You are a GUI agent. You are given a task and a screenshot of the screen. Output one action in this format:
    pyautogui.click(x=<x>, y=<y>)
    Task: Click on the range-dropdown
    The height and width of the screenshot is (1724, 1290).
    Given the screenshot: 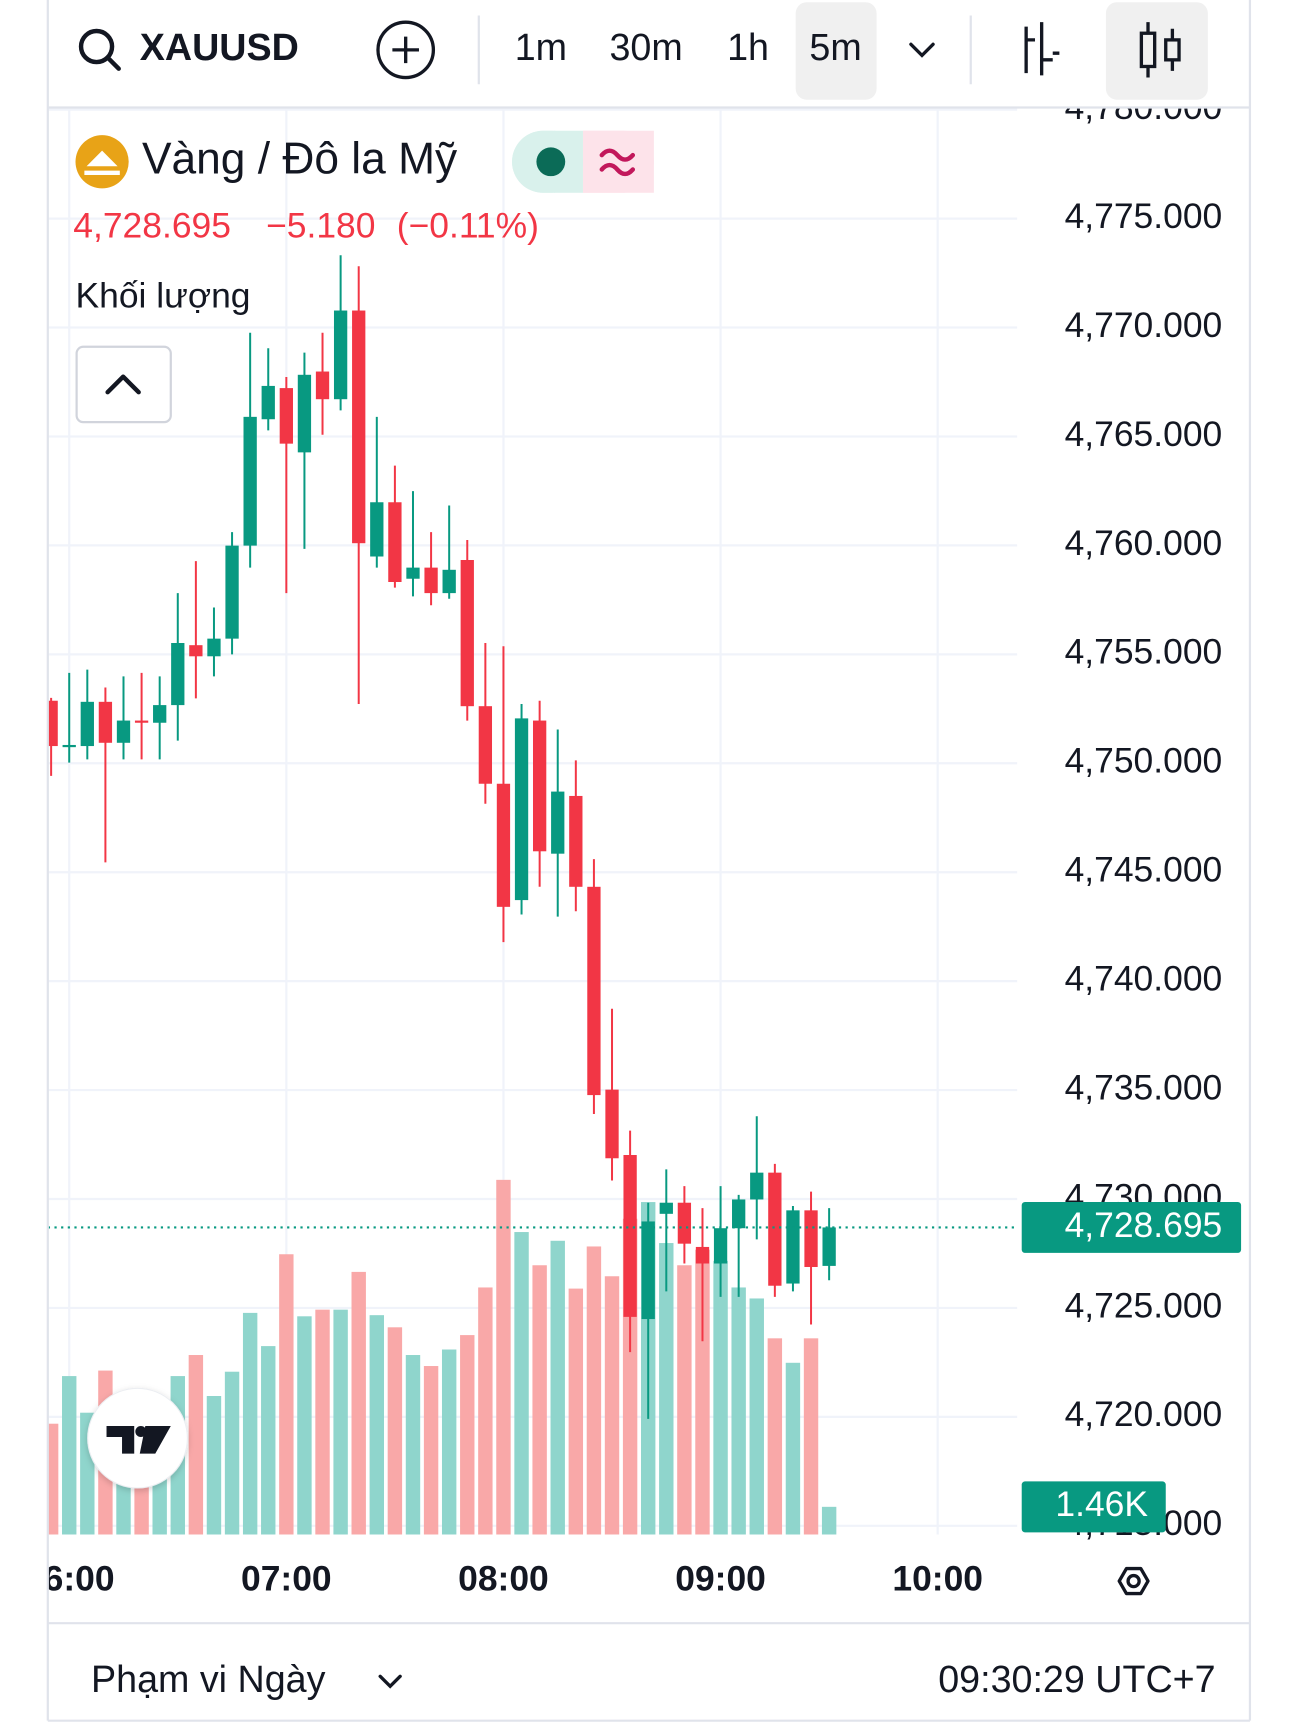 What is the action you would take?
    pyautogui.click(x=390, y=1681)
    